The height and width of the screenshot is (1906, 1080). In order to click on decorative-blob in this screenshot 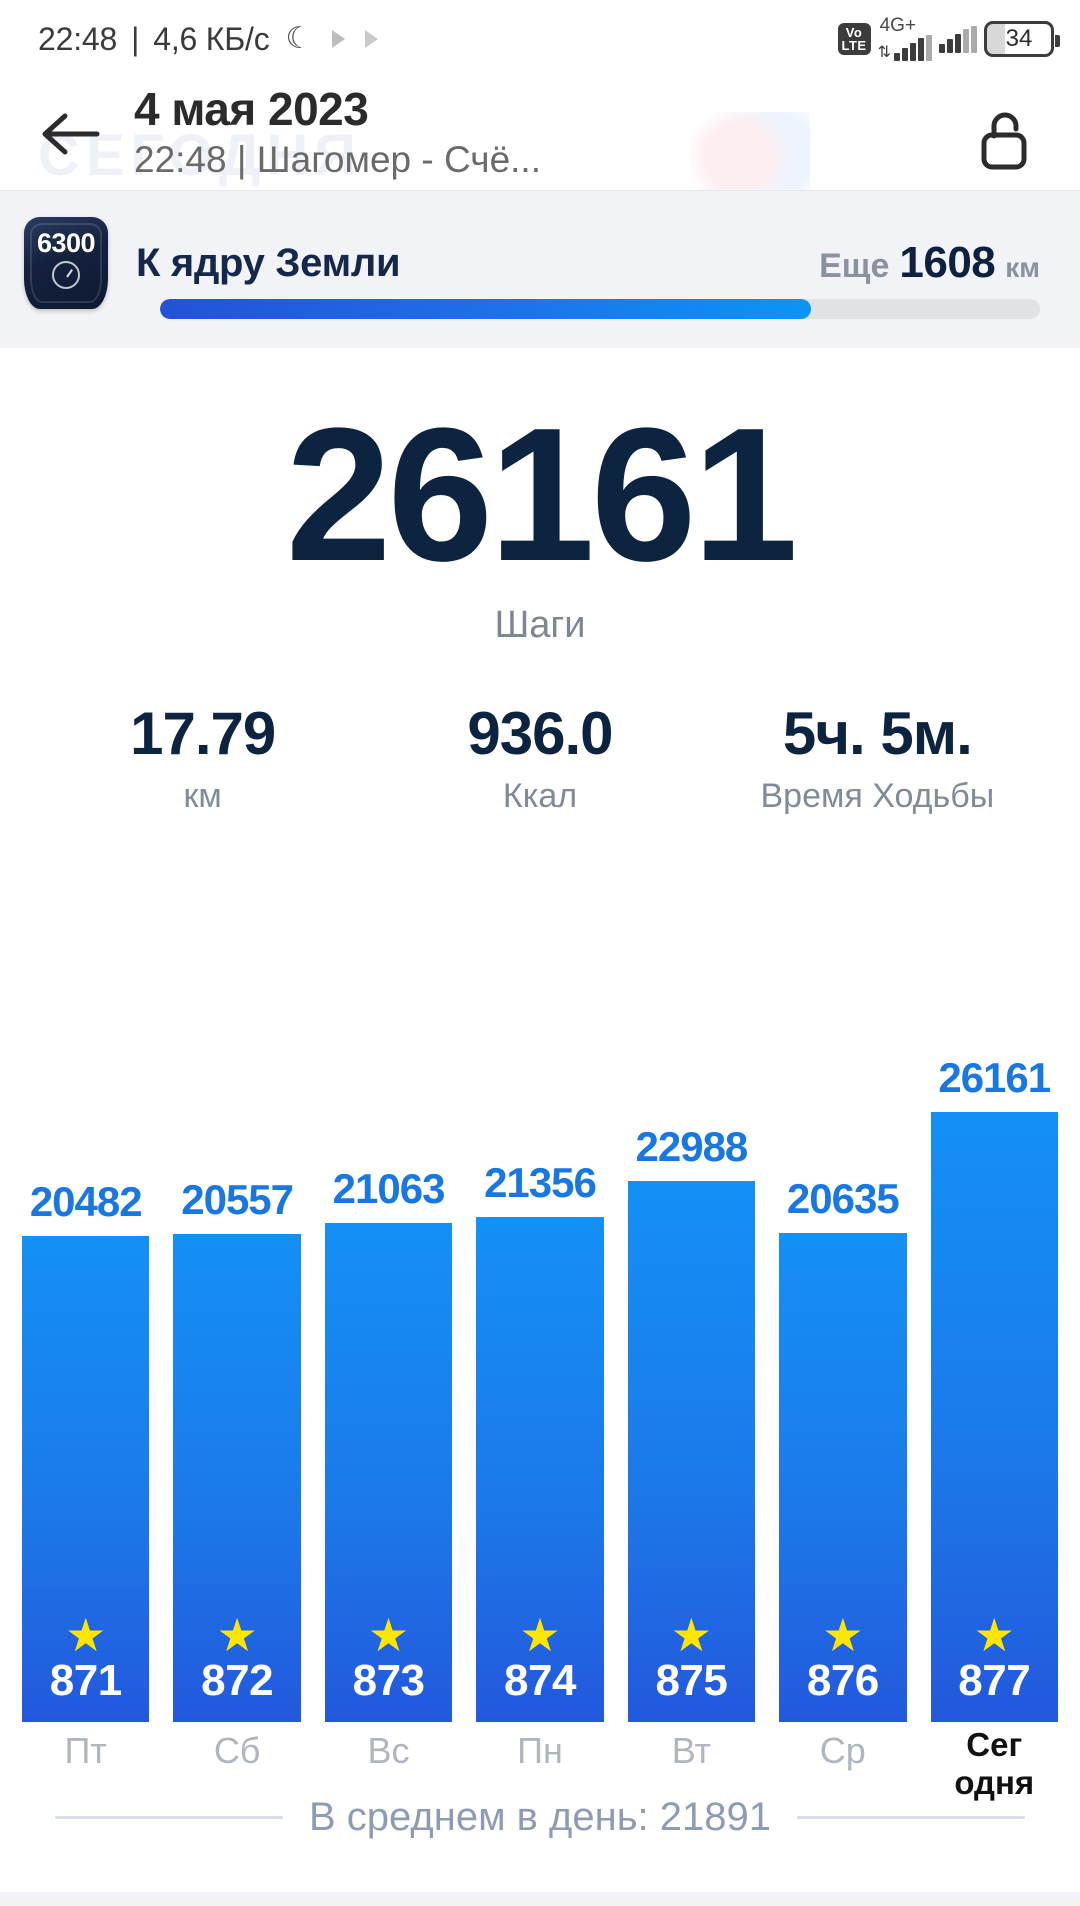, I will do `click(750, 157)`.